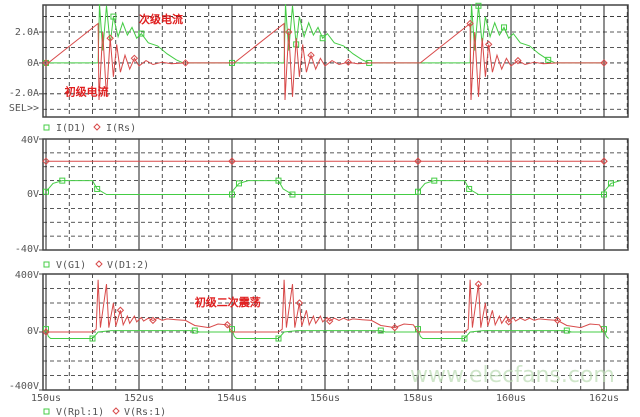 The height and width of the screenshot is (417, 640). I want to click on y-tick-label: 2.0A, so click(27, 32).